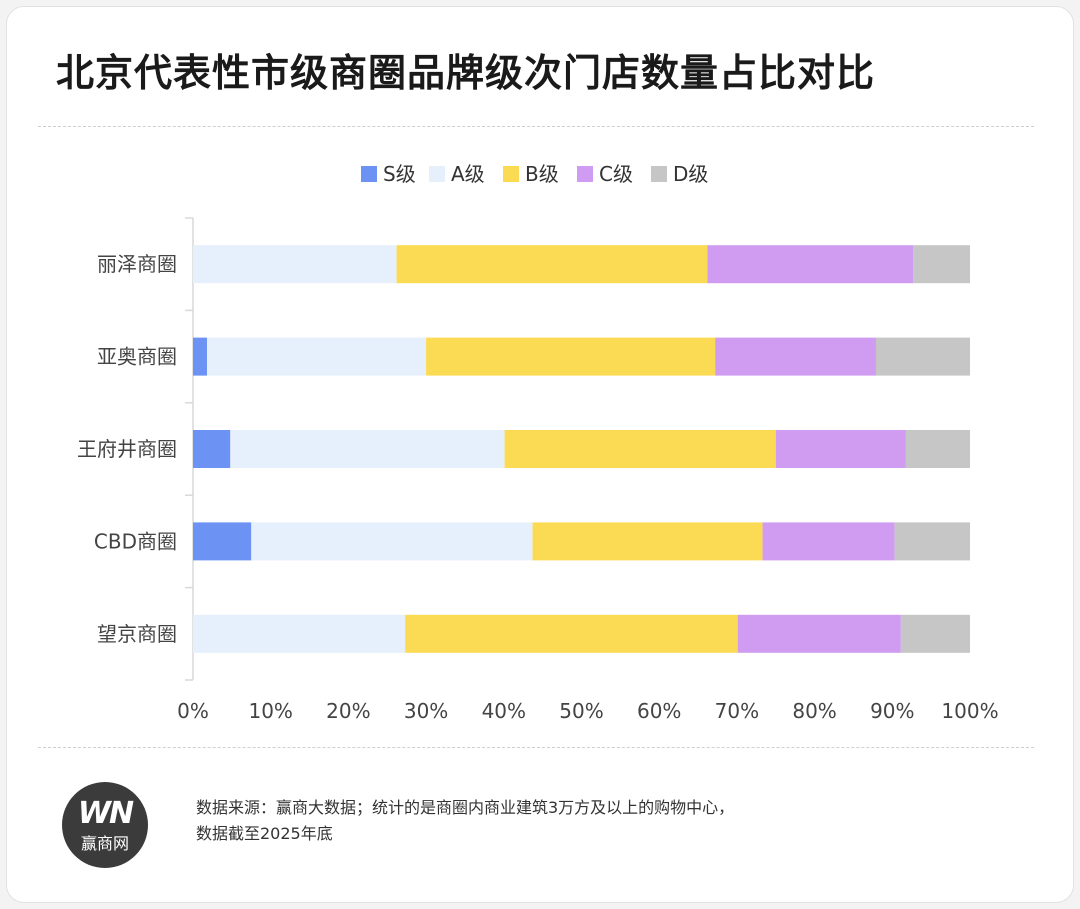  What do you see at coordinates (892, 711) in the screenshot?
I see `x-tick-label: 90%` at bounding box center [892, 711].